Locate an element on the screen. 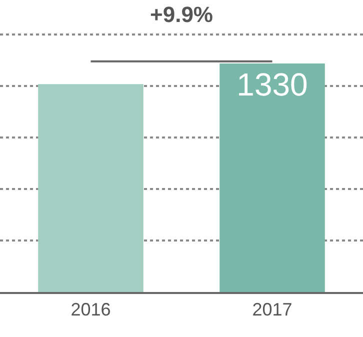 The height and width of the screenshot is (337, 363). annotation: +9.9% is located at coordinates (181, 14).